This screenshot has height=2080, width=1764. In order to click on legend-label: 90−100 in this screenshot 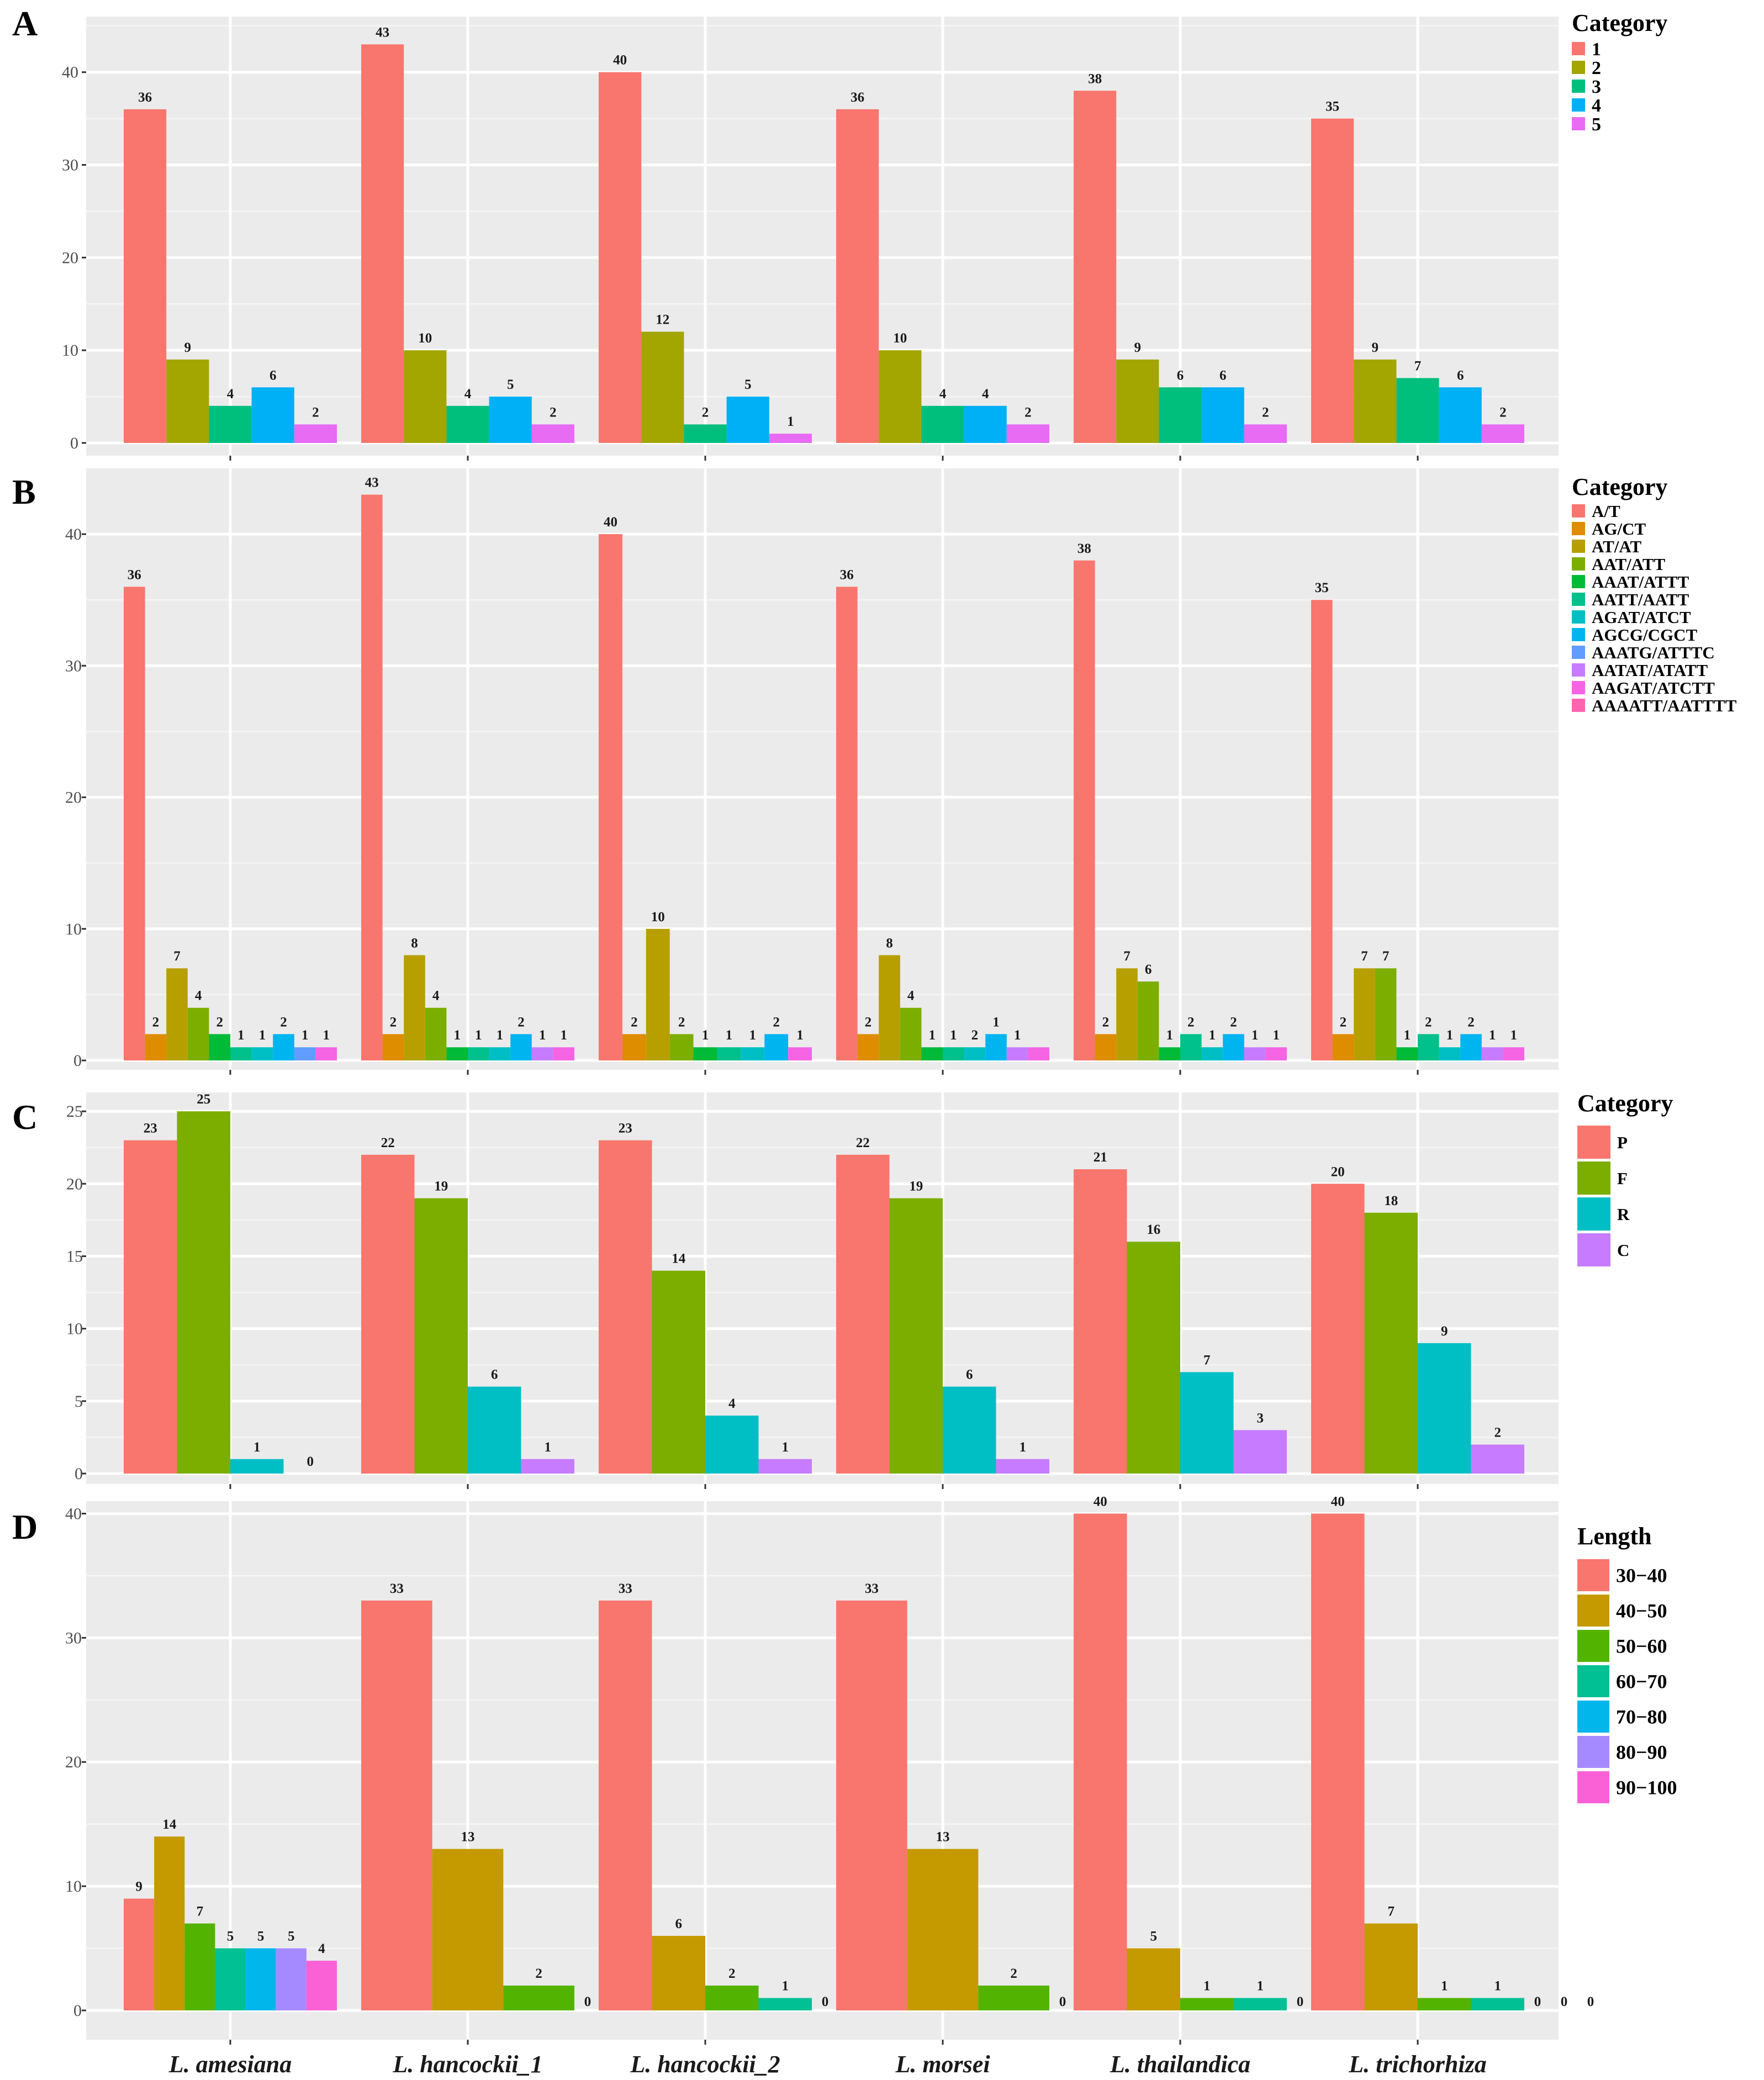, I will do `click(1646, 1788)`.